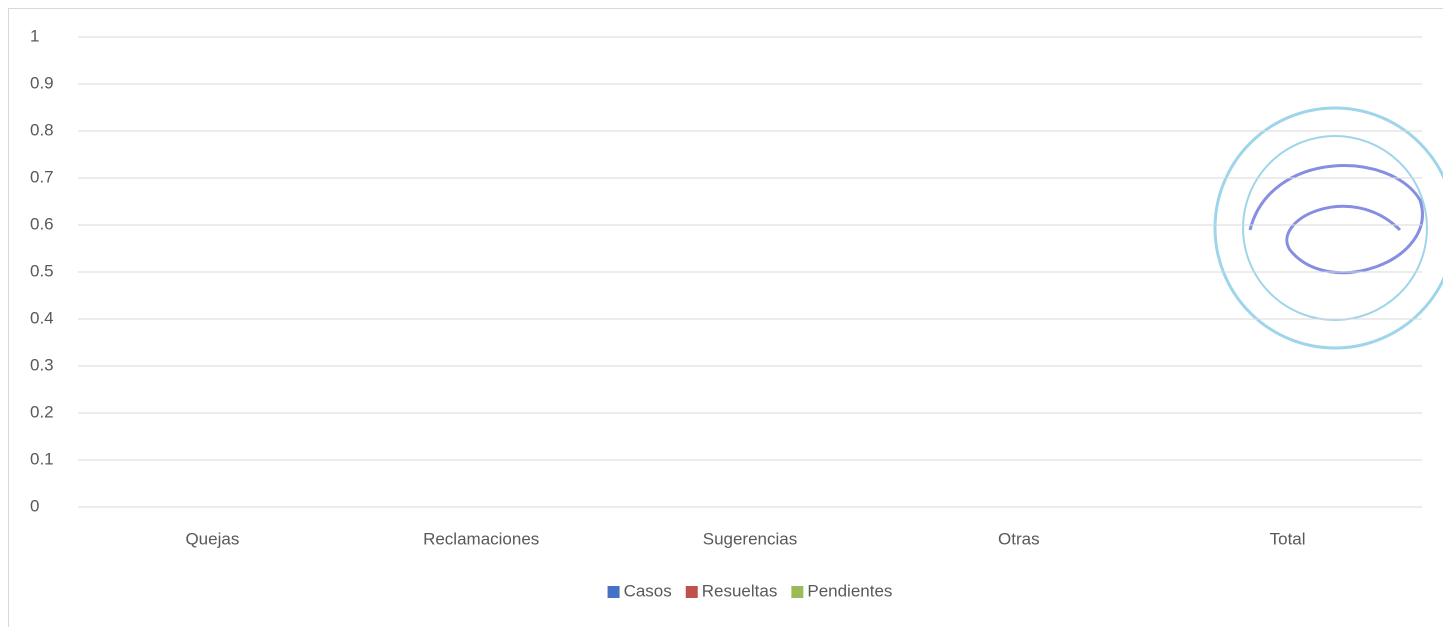  Describe the element at coordinates (648, 590) in the screenshot. I see `legend-label: Casos` at that location.